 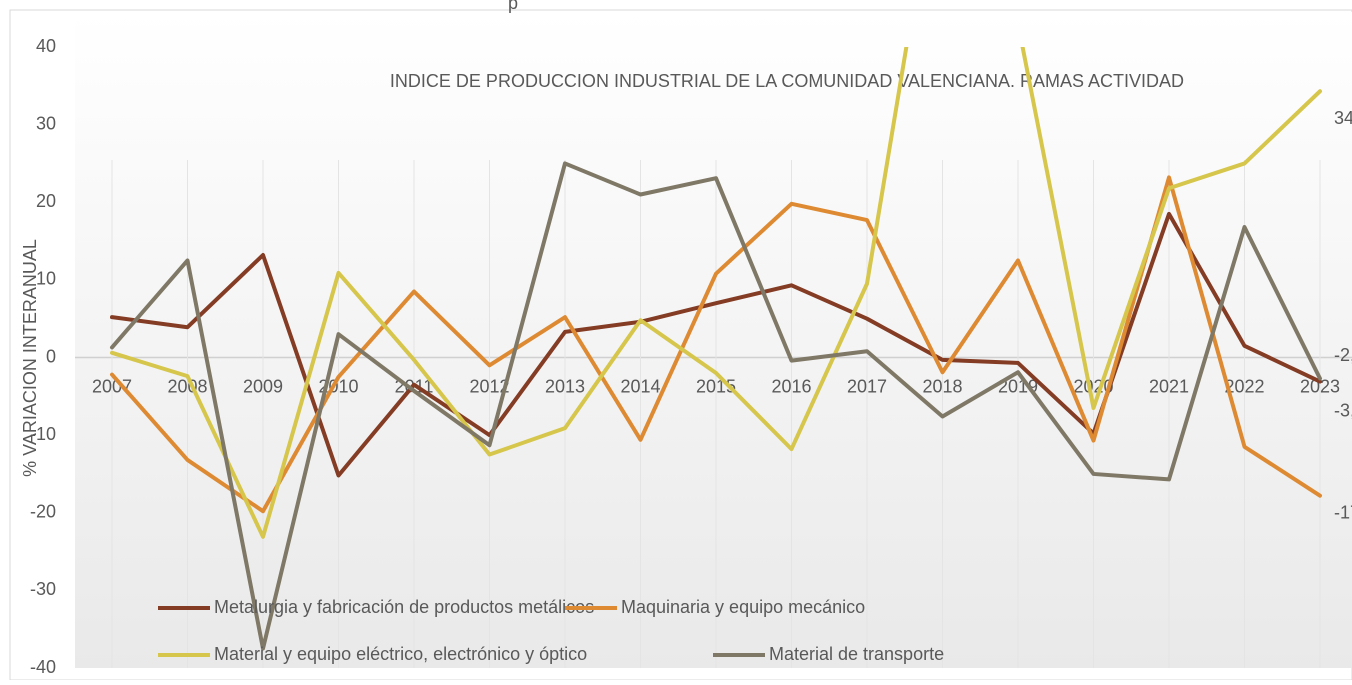 What do you see at coordinates (856, 654) in the screenshot?
I see `legend-label: Material de transporte` at bounding box center [856, 654].